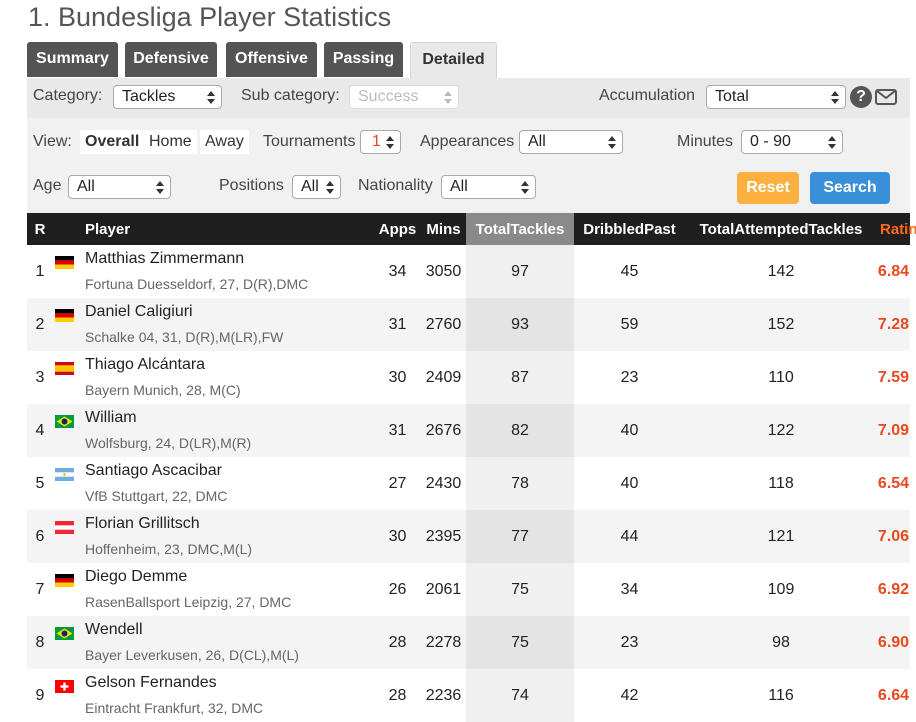  Describe the element at coordinates (397, 229) in the screenshot. I see `apps-header: Apps` at that location.